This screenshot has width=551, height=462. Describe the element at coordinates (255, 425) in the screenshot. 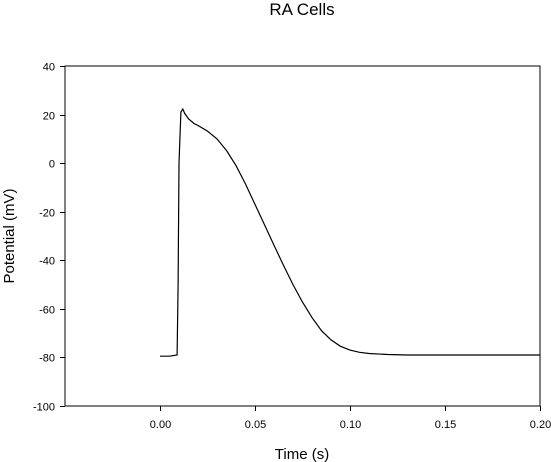

I see `x-tick-label: 0.05` at that location.